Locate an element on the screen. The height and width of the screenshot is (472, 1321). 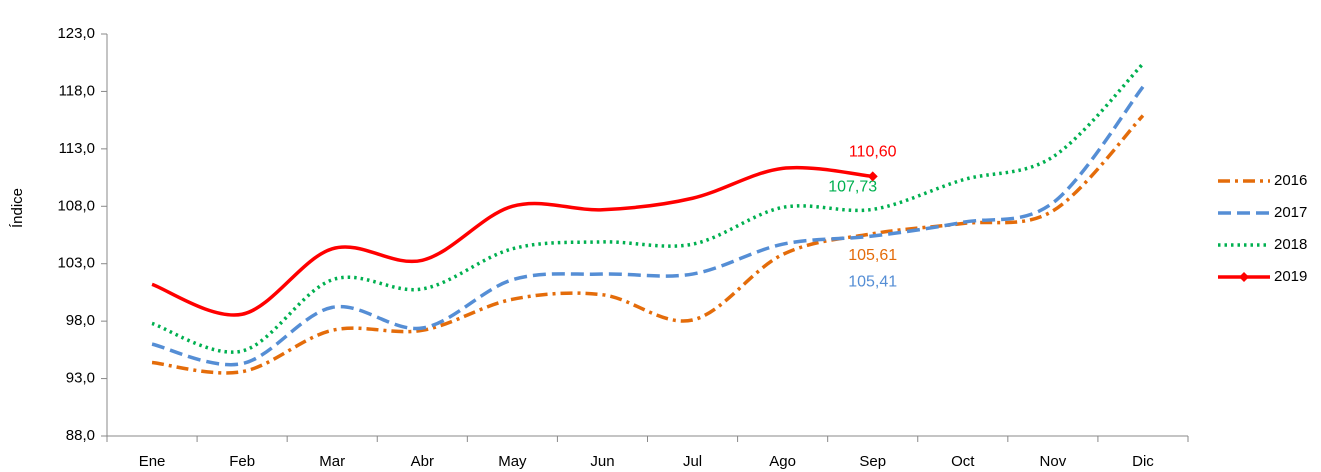
x-tick-label: Nov is located at coordinates (1053, 461).